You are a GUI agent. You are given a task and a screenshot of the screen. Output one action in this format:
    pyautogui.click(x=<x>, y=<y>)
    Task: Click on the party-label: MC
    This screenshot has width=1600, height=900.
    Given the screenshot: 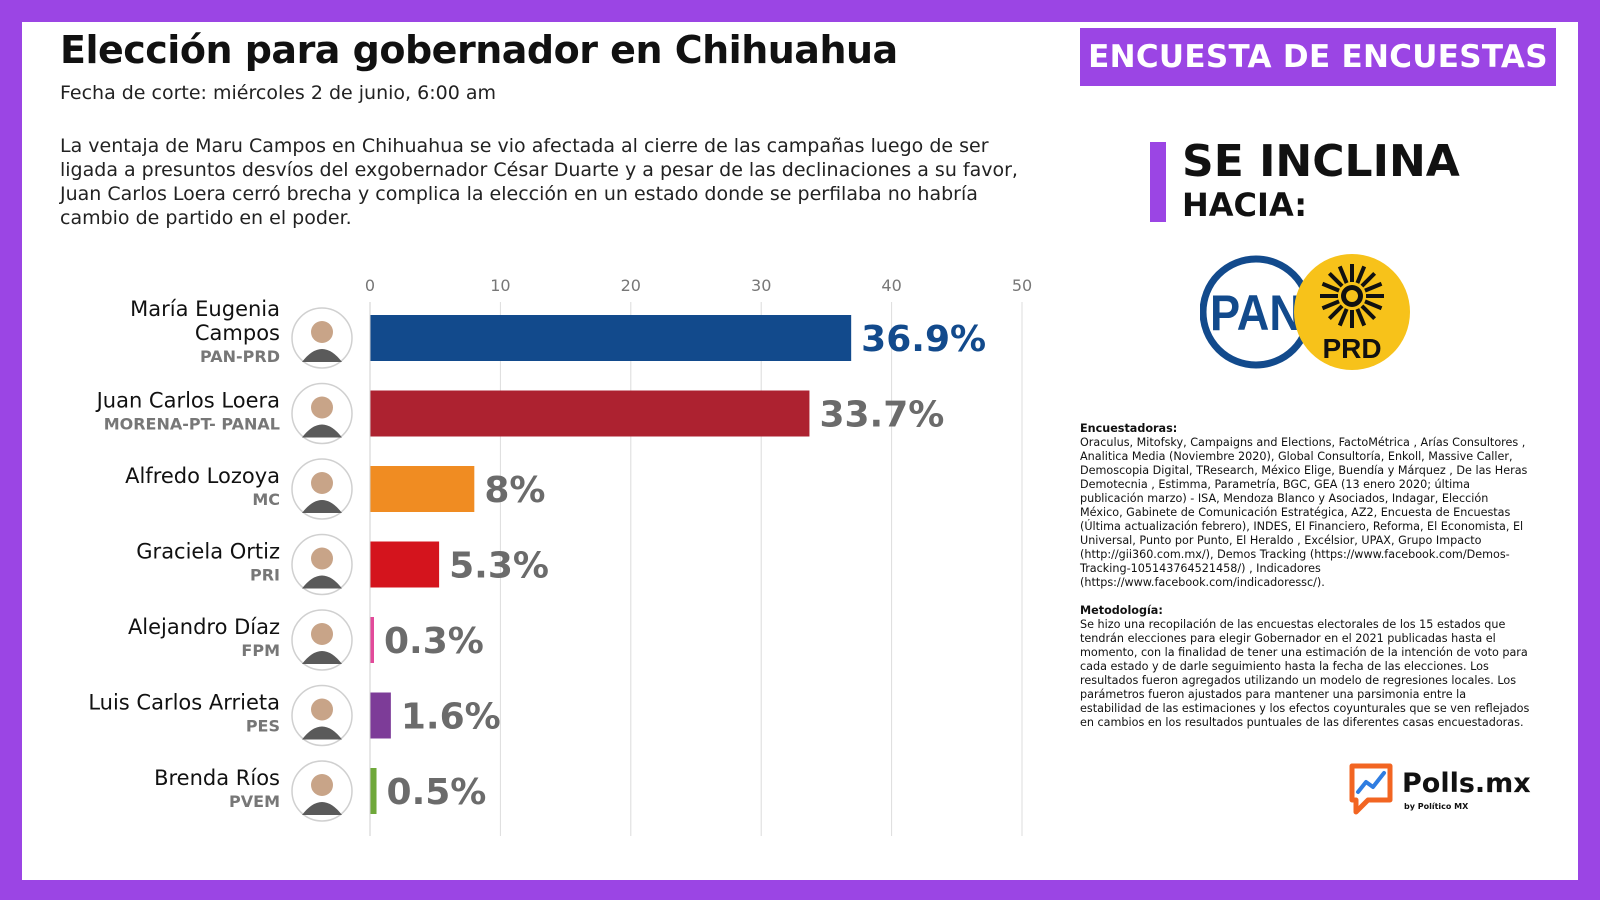 What is the action you would take?
    pyautogui.click(x=266, y=499)
    